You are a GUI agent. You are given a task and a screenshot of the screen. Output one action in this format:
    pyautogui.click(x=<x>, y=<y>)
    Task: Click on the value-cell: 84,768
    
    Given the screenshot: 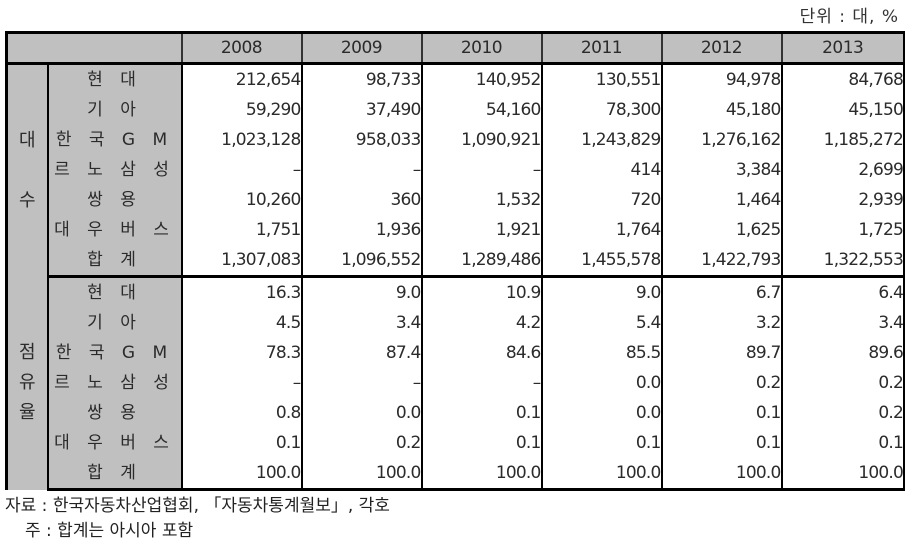 What is the action you would take?
    pyautogui.click(x=843, y=79)
    